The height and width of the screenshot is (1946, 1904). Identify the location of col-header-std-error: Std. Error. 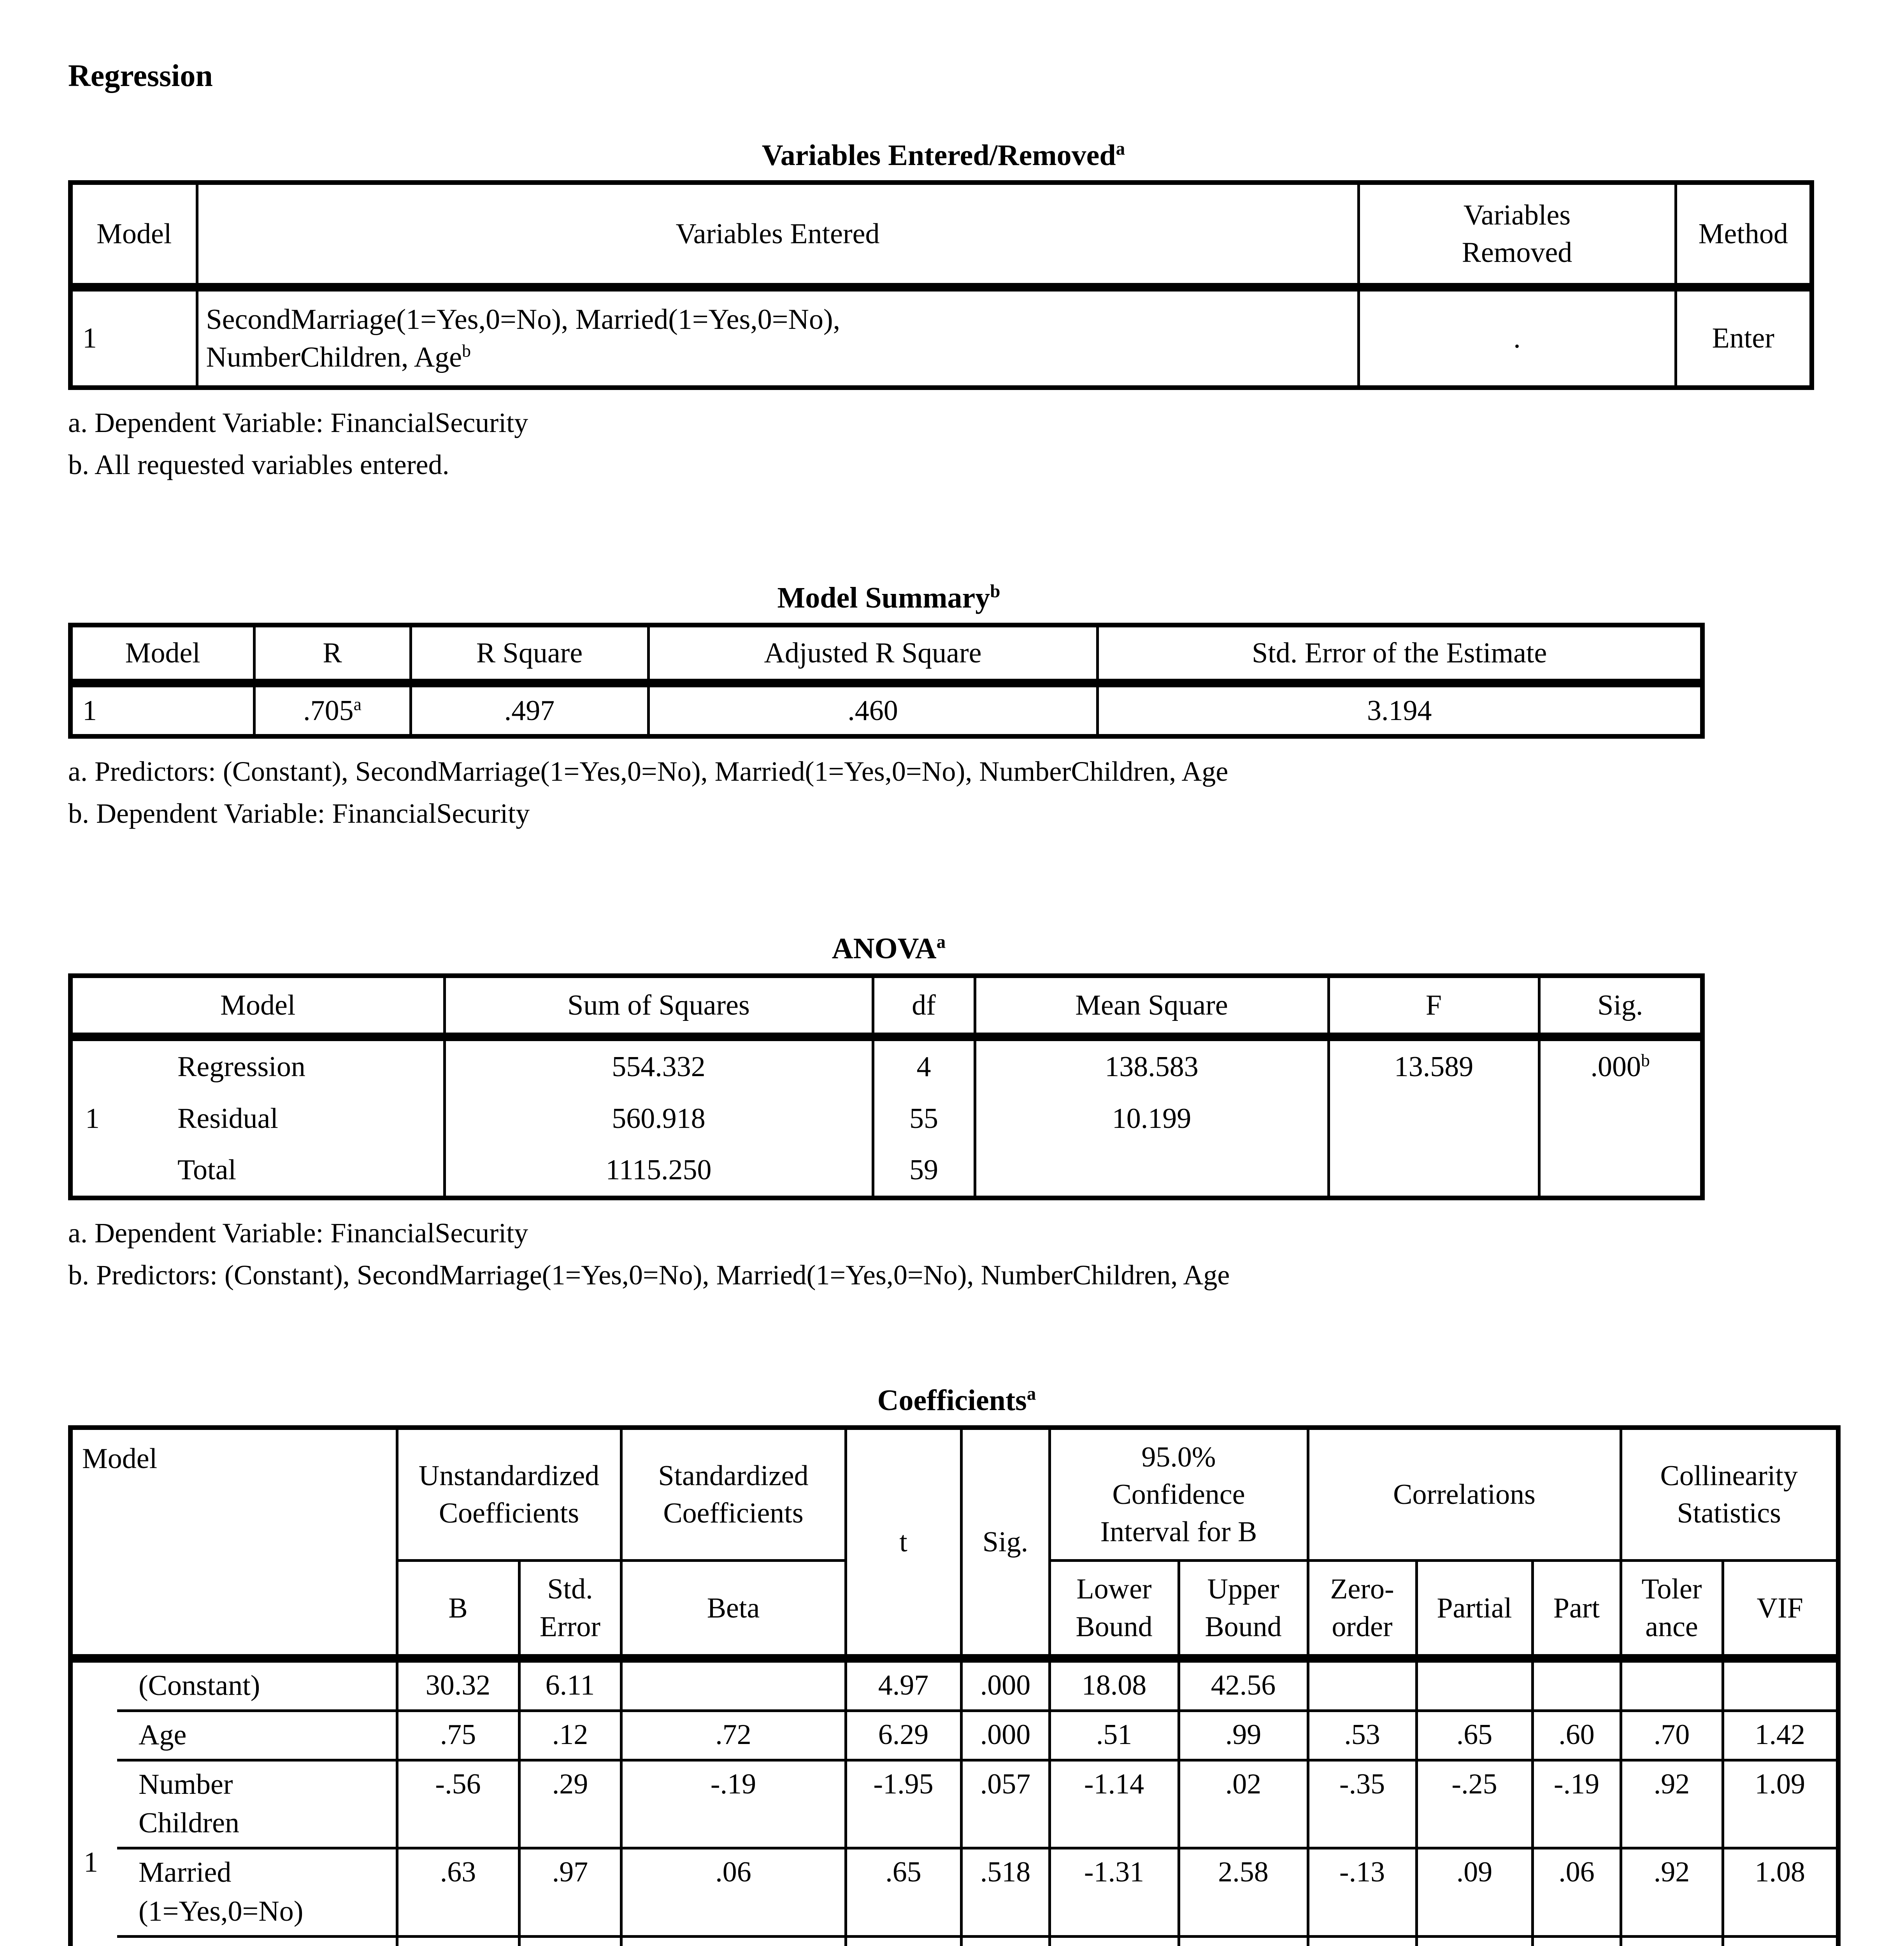
(570, 1611).